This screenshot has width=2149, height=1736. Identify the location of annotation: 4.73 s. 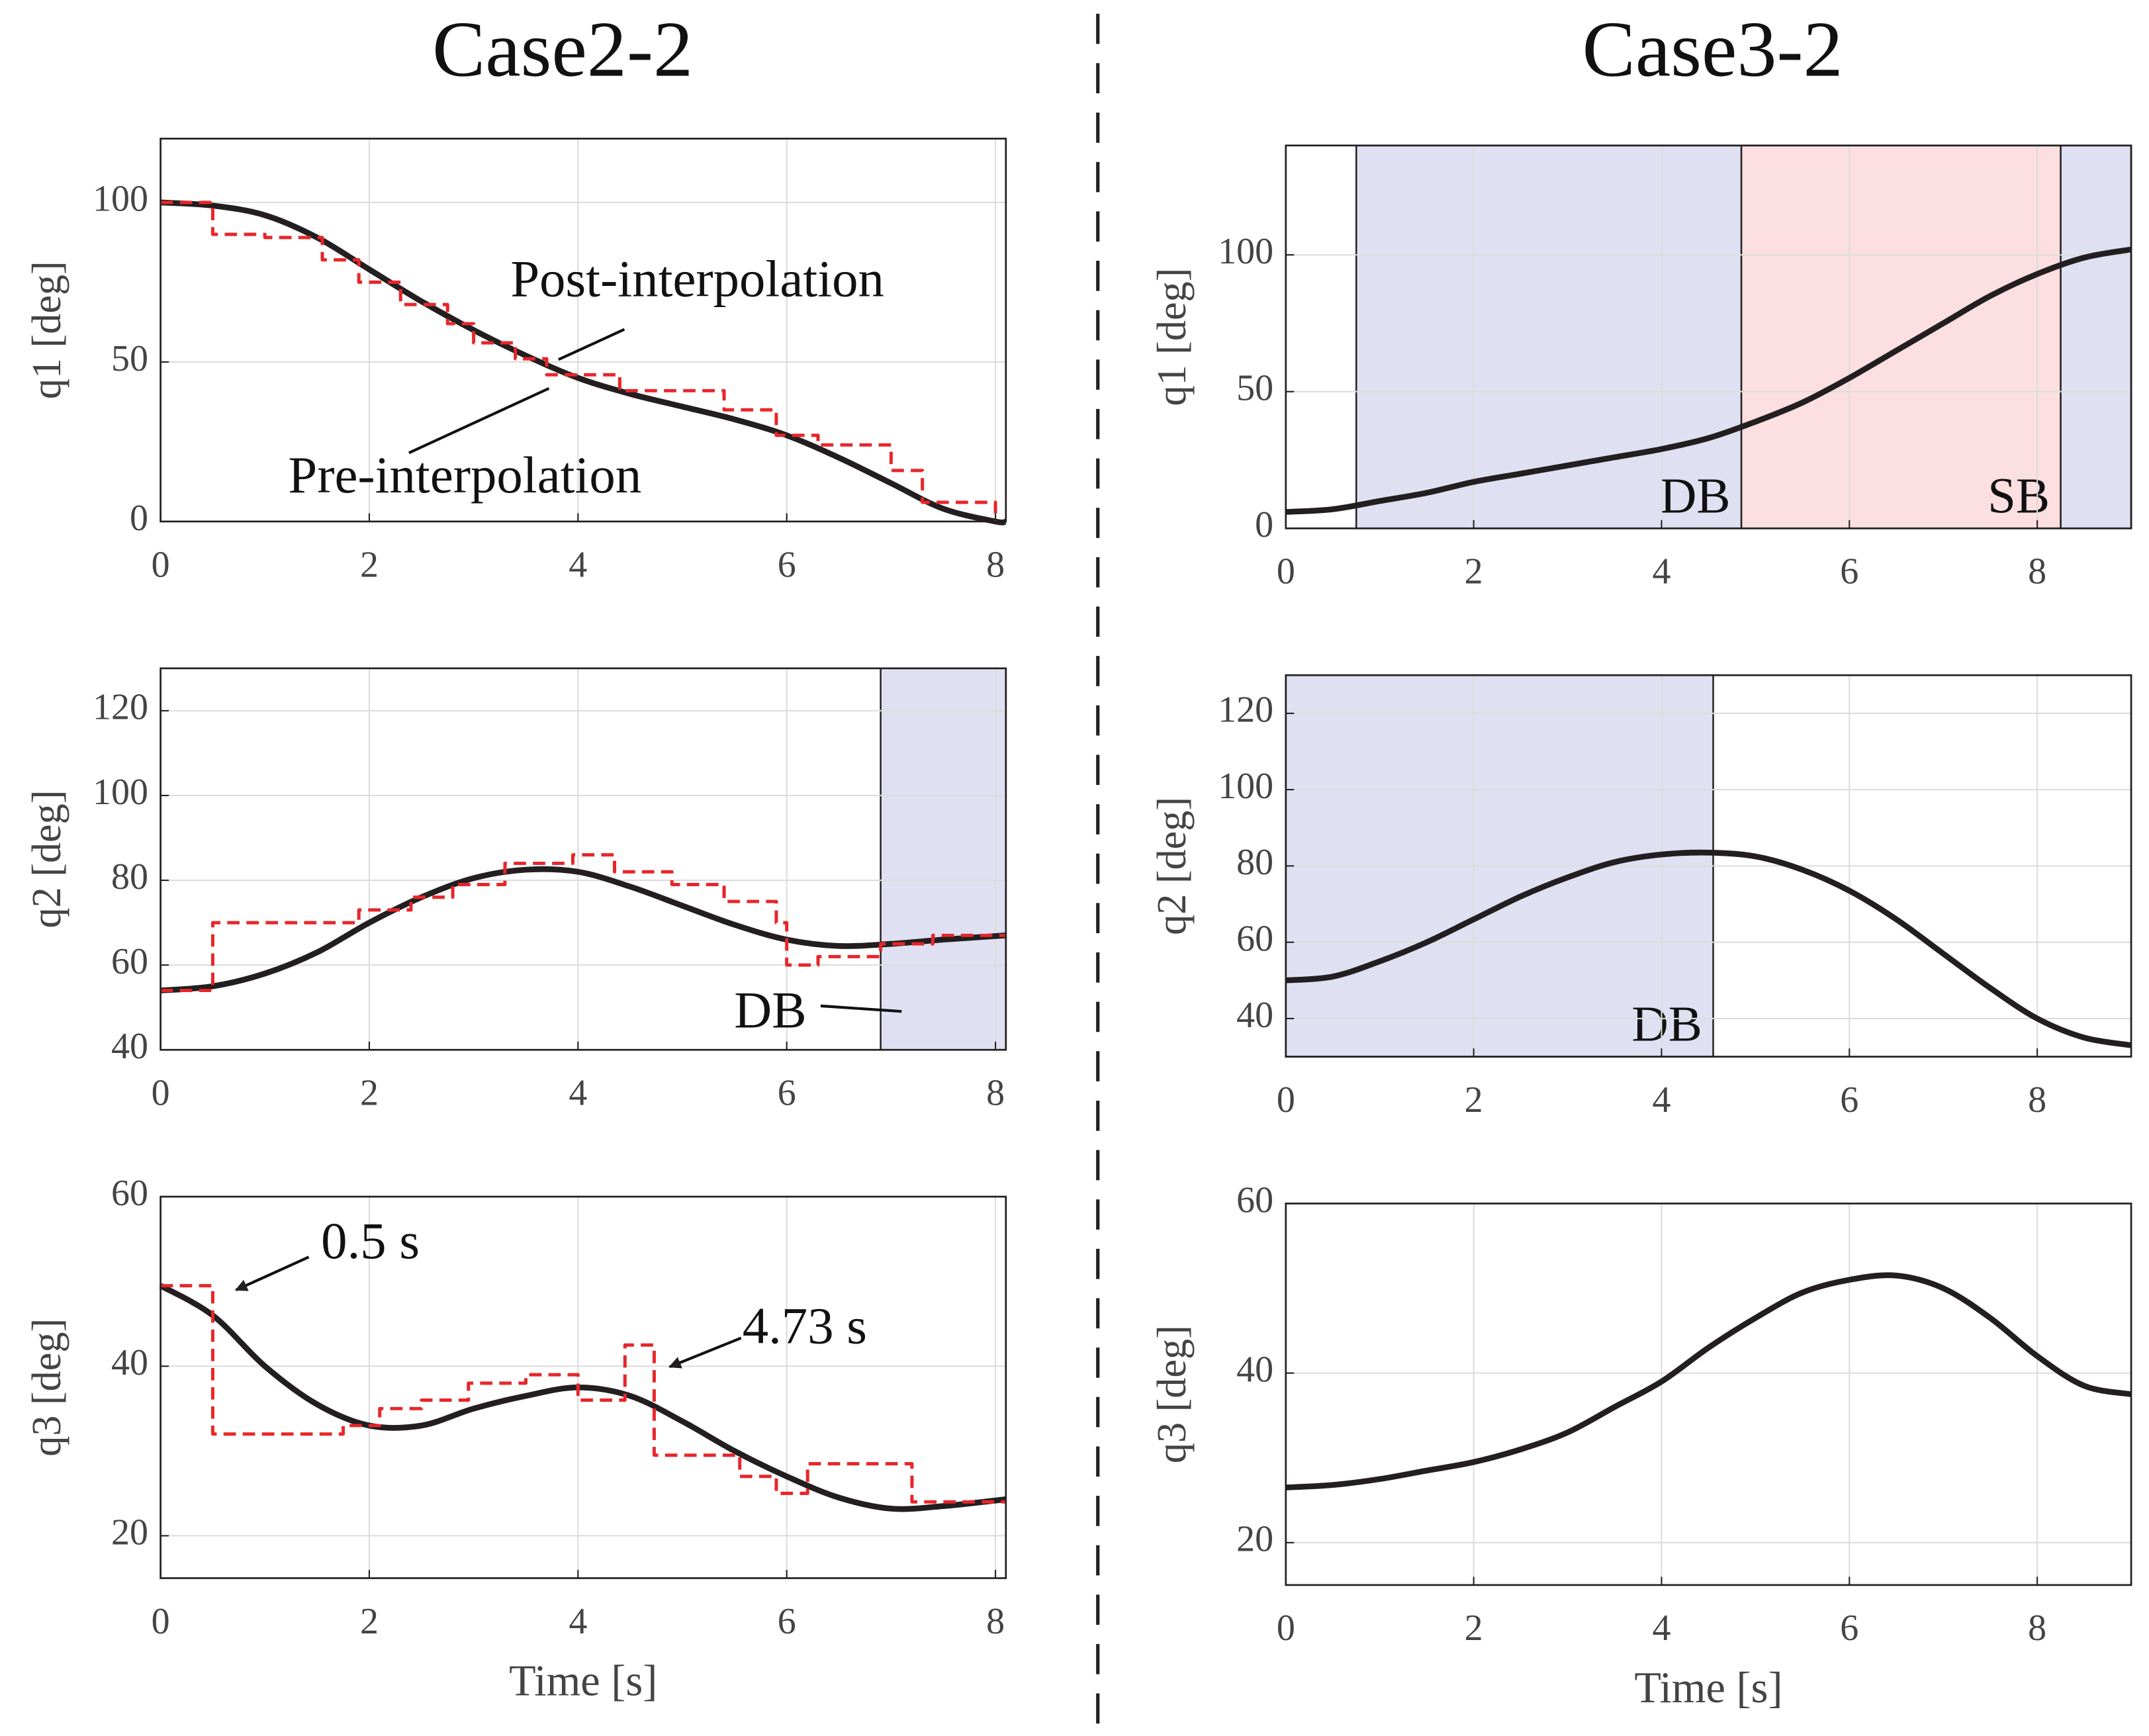
(805, 1326).